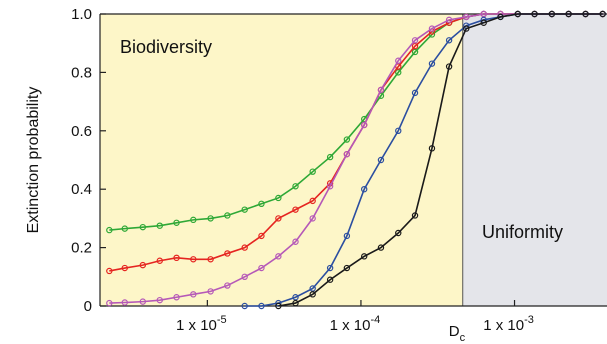  Describe the element at coordinates (81, 131) in the screenshot. I see `y-tick-label: 0.6` at that location.